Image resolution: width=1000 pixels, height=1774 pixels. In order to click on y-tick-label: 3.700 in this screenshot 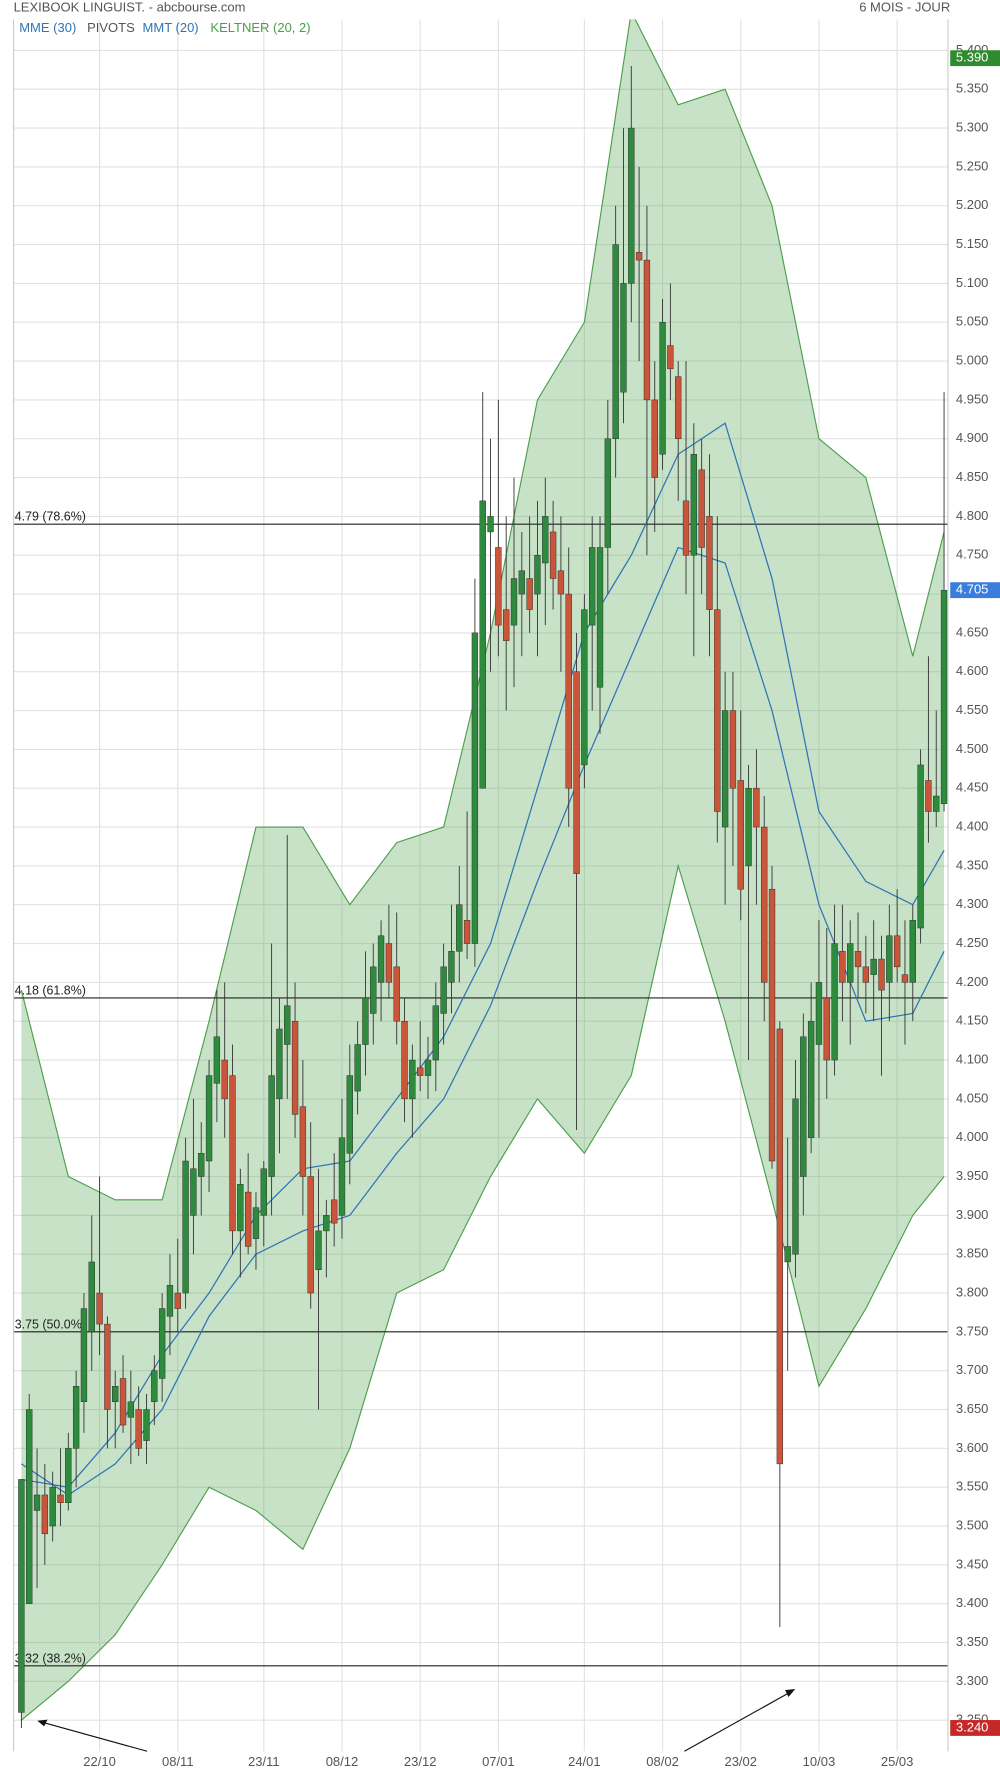, I will do `click(972, 1369)`.